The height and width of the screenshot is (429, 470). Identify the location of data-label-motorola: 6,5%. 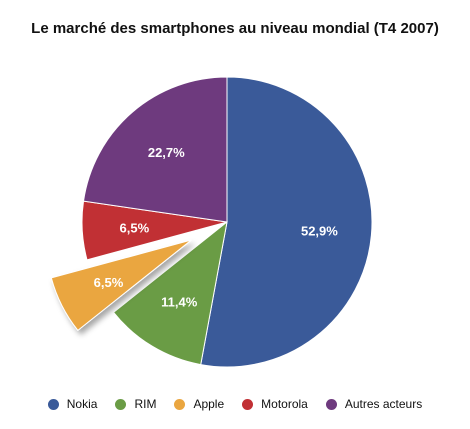
(135, 228).